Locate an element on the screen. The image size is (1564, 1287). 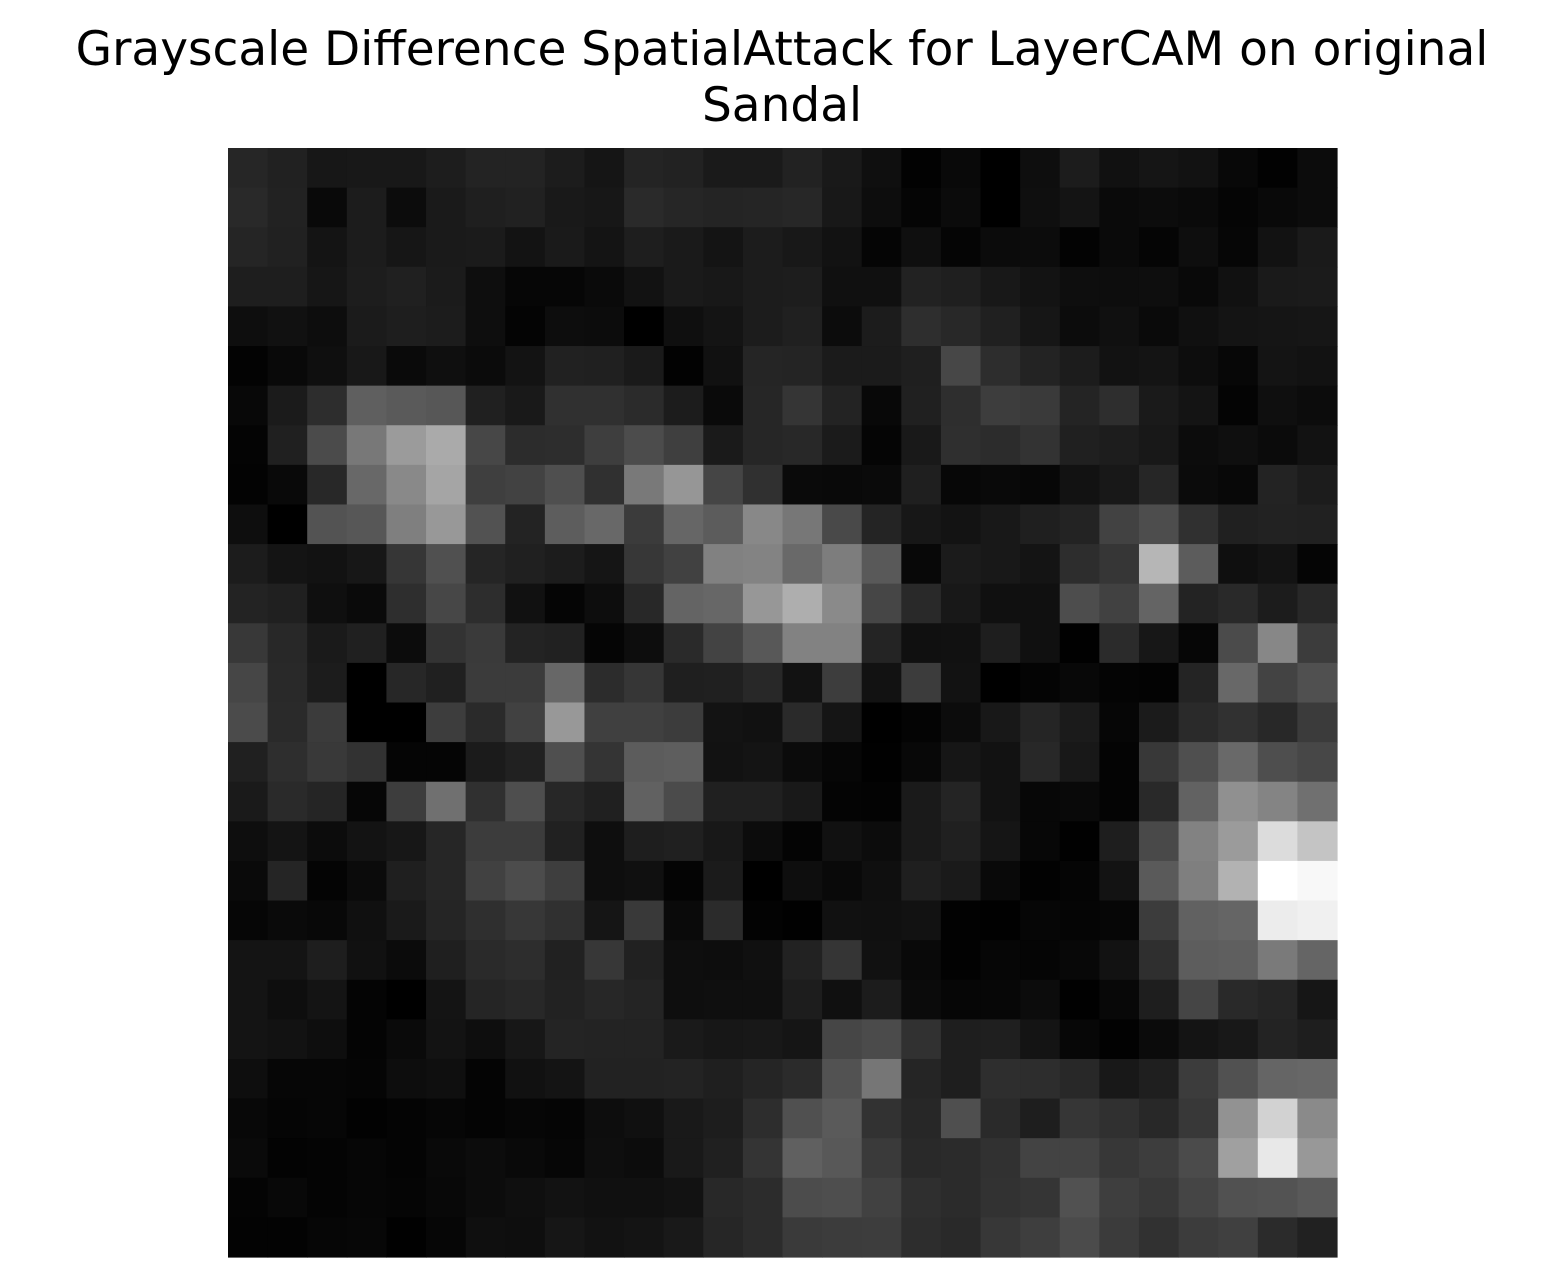
heatmap-cell-r20-c8 is located at coordinates (565, 960).